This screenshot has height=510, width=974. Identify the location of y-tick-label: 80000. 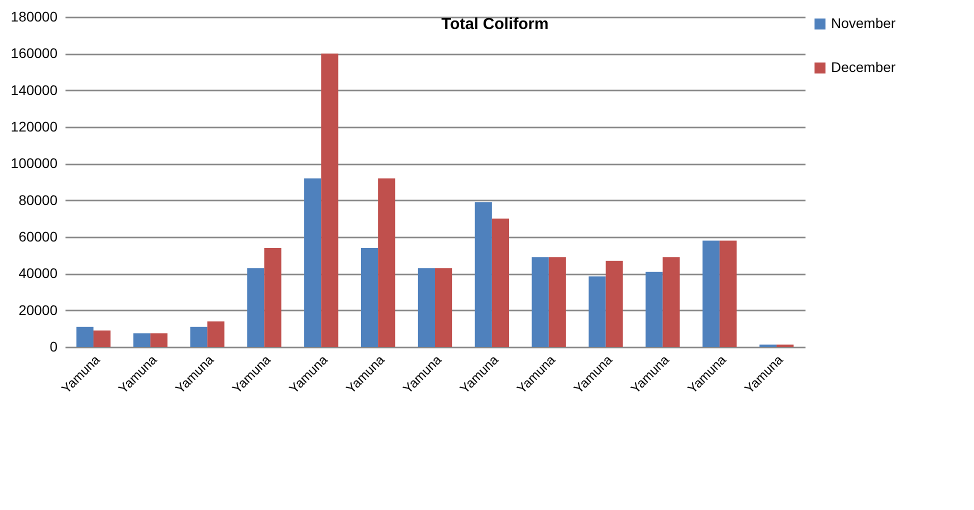
(38, 200).